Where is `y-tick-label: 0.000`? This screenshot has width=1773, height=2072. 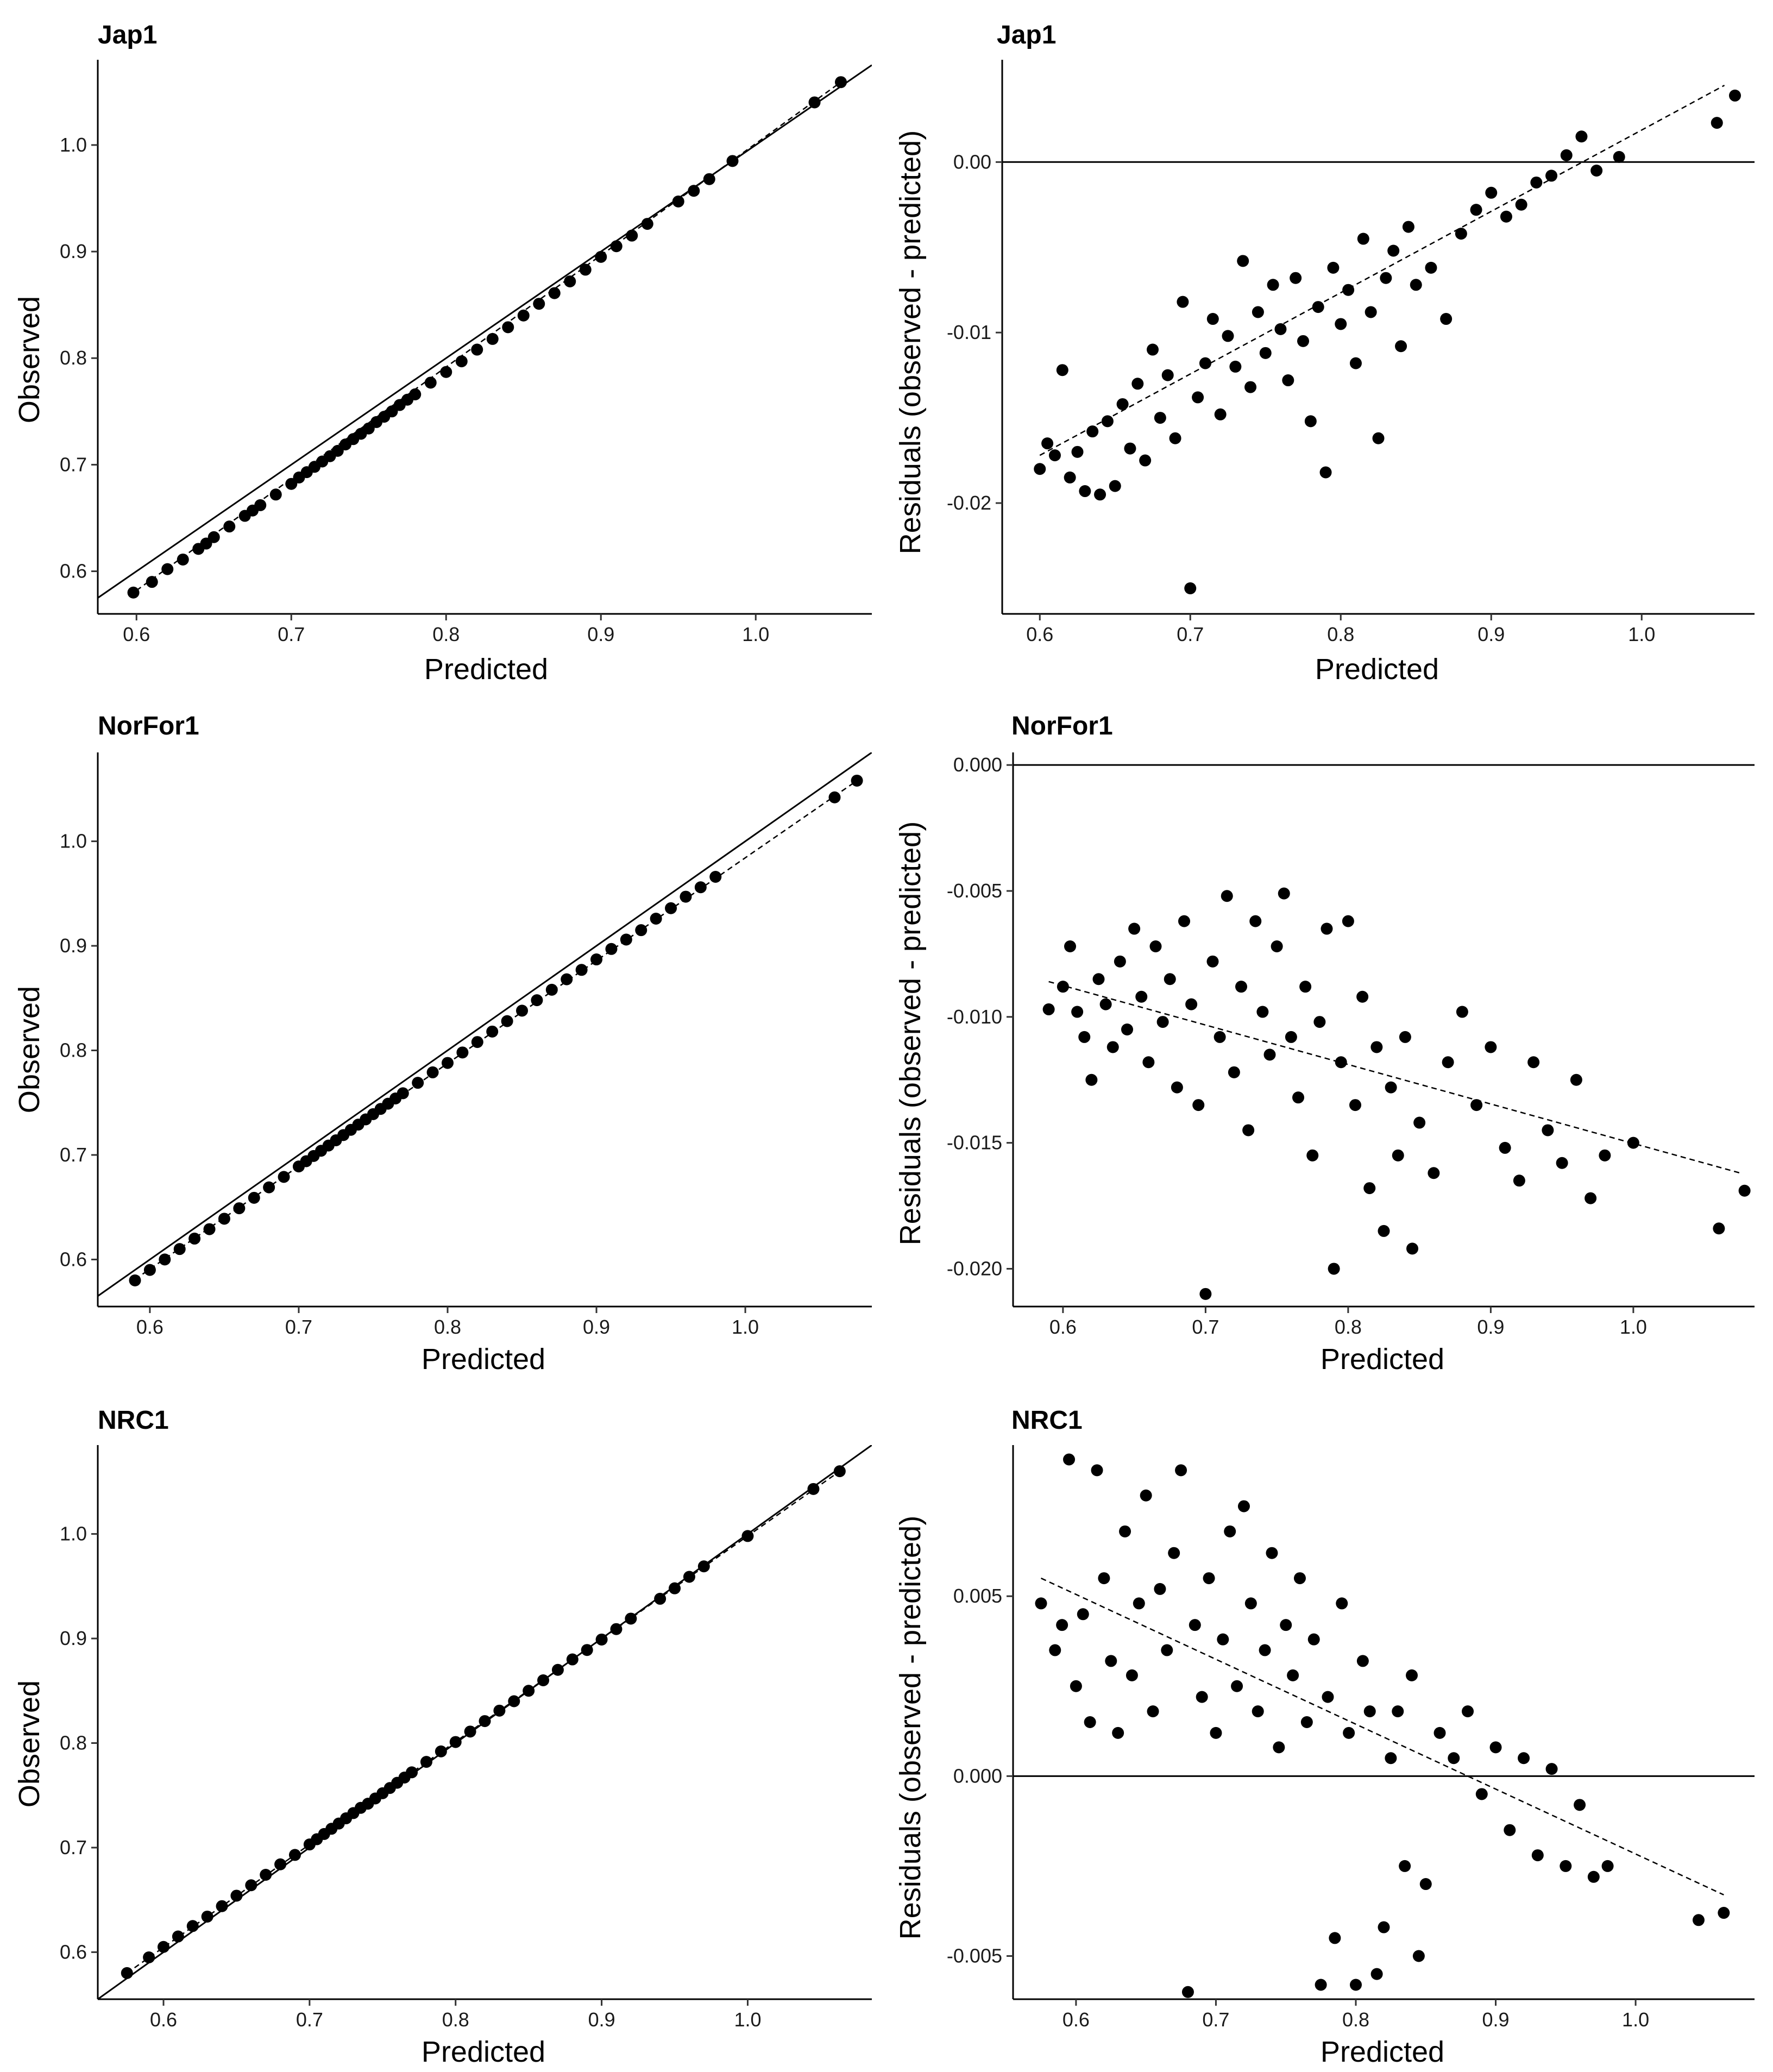
y-tick-label: 0.000 is located at coordinates (977, 1776).